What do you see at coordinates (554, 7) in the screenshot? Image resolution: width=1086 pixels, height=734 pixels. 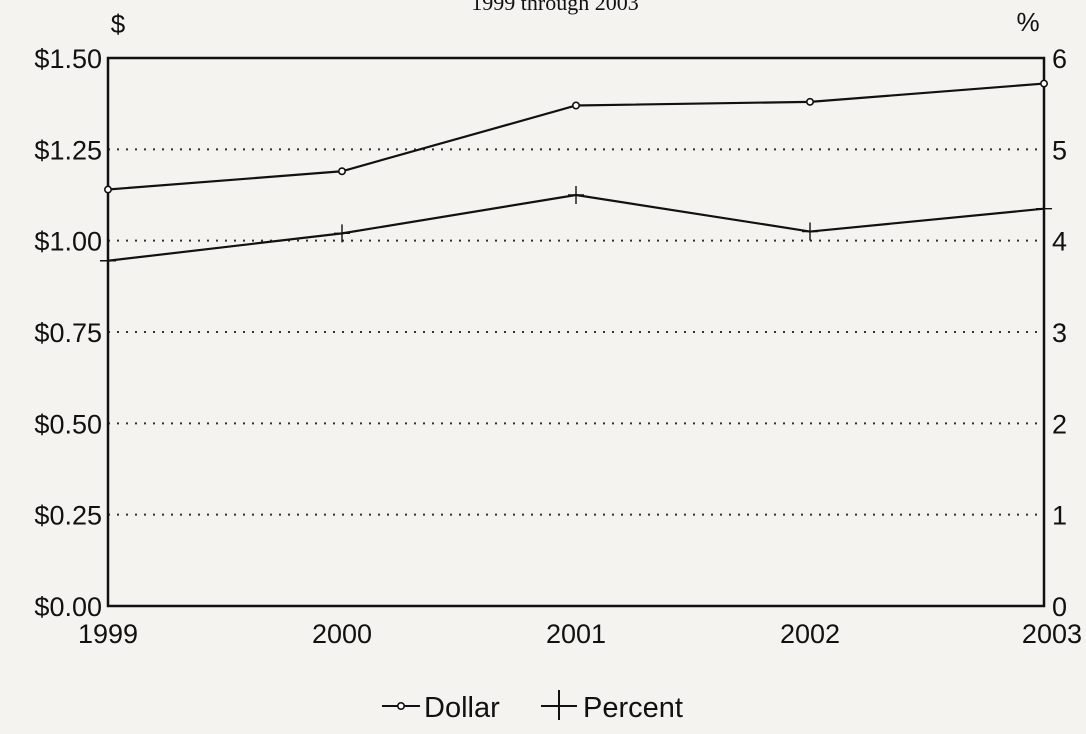 I see `chart-subtitle: 1999 through 2003` at bounding box center [554, 7].